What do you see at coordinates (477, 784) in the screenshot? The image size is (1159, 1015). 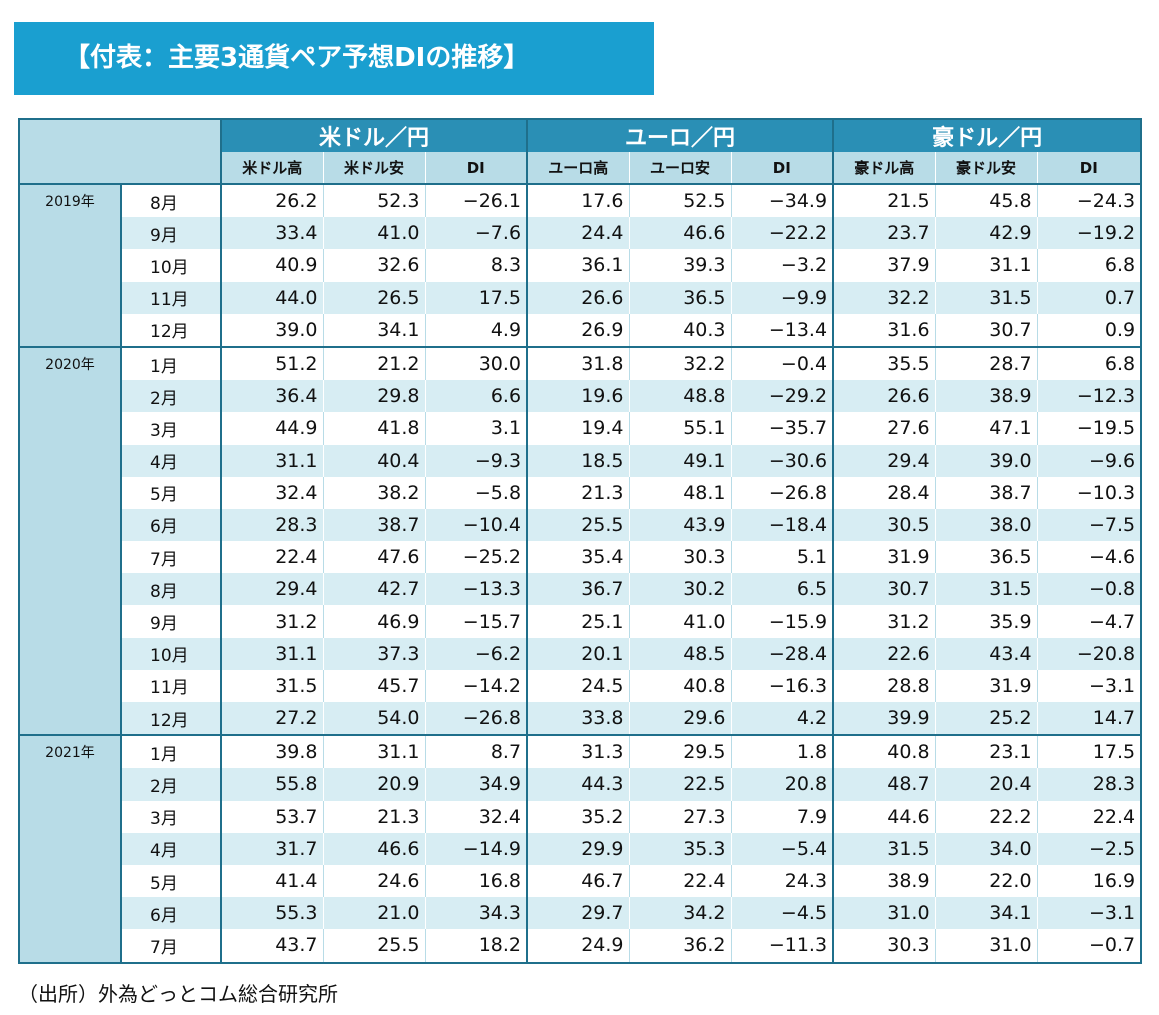 I see `value-cell: 34.9` at bounding box center [477, 784].